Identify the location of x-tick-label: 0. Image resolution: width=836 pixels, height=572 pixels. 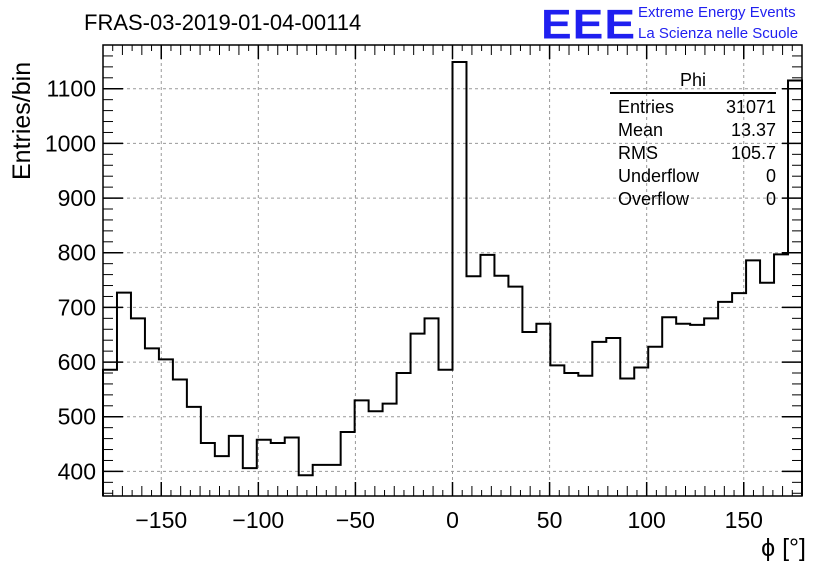
(452, 520).